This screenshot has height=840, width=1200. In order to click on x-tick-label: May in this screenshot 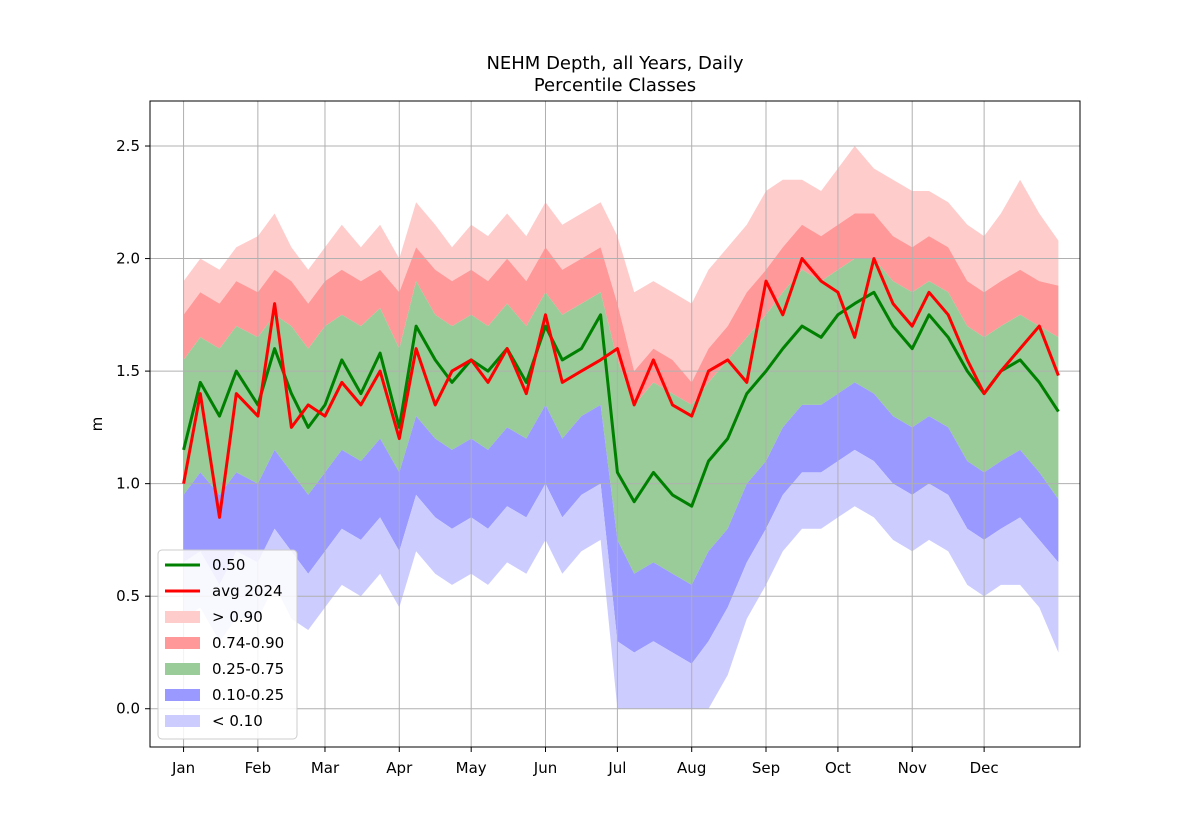, I will do `click(471, 768)`.